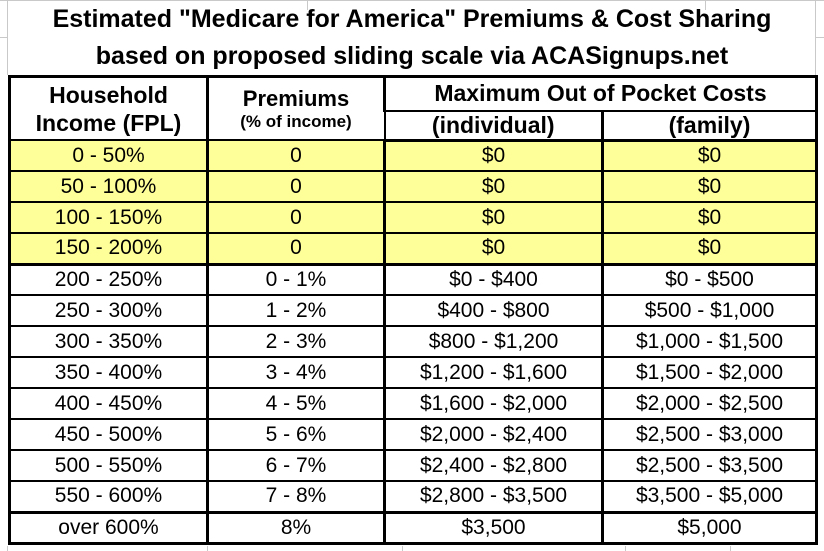 This screenshot has width=824, height=551. I want to click on header-household-income: Household Income (FPL), so click(108, 108).